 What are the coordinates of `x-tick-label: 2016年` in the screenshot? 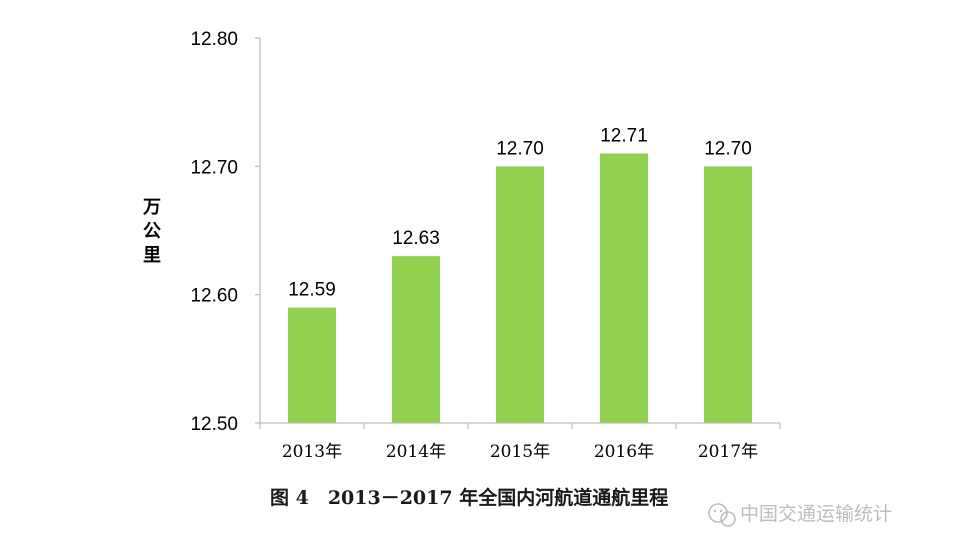 It's located at (624, 452).